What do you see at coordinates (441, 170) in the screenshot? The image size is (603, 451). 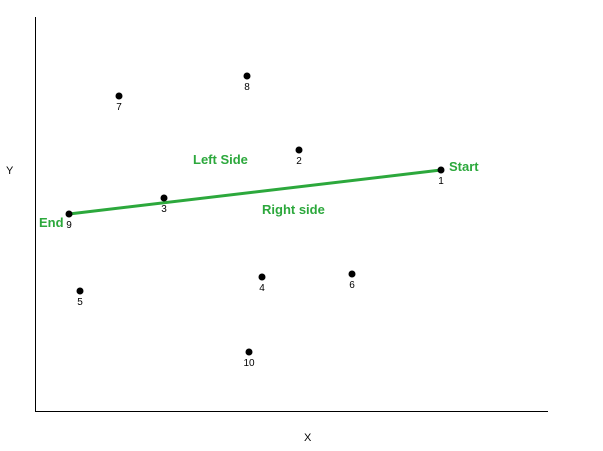 I see `point-1-marker` at bounding box center [441, 170].